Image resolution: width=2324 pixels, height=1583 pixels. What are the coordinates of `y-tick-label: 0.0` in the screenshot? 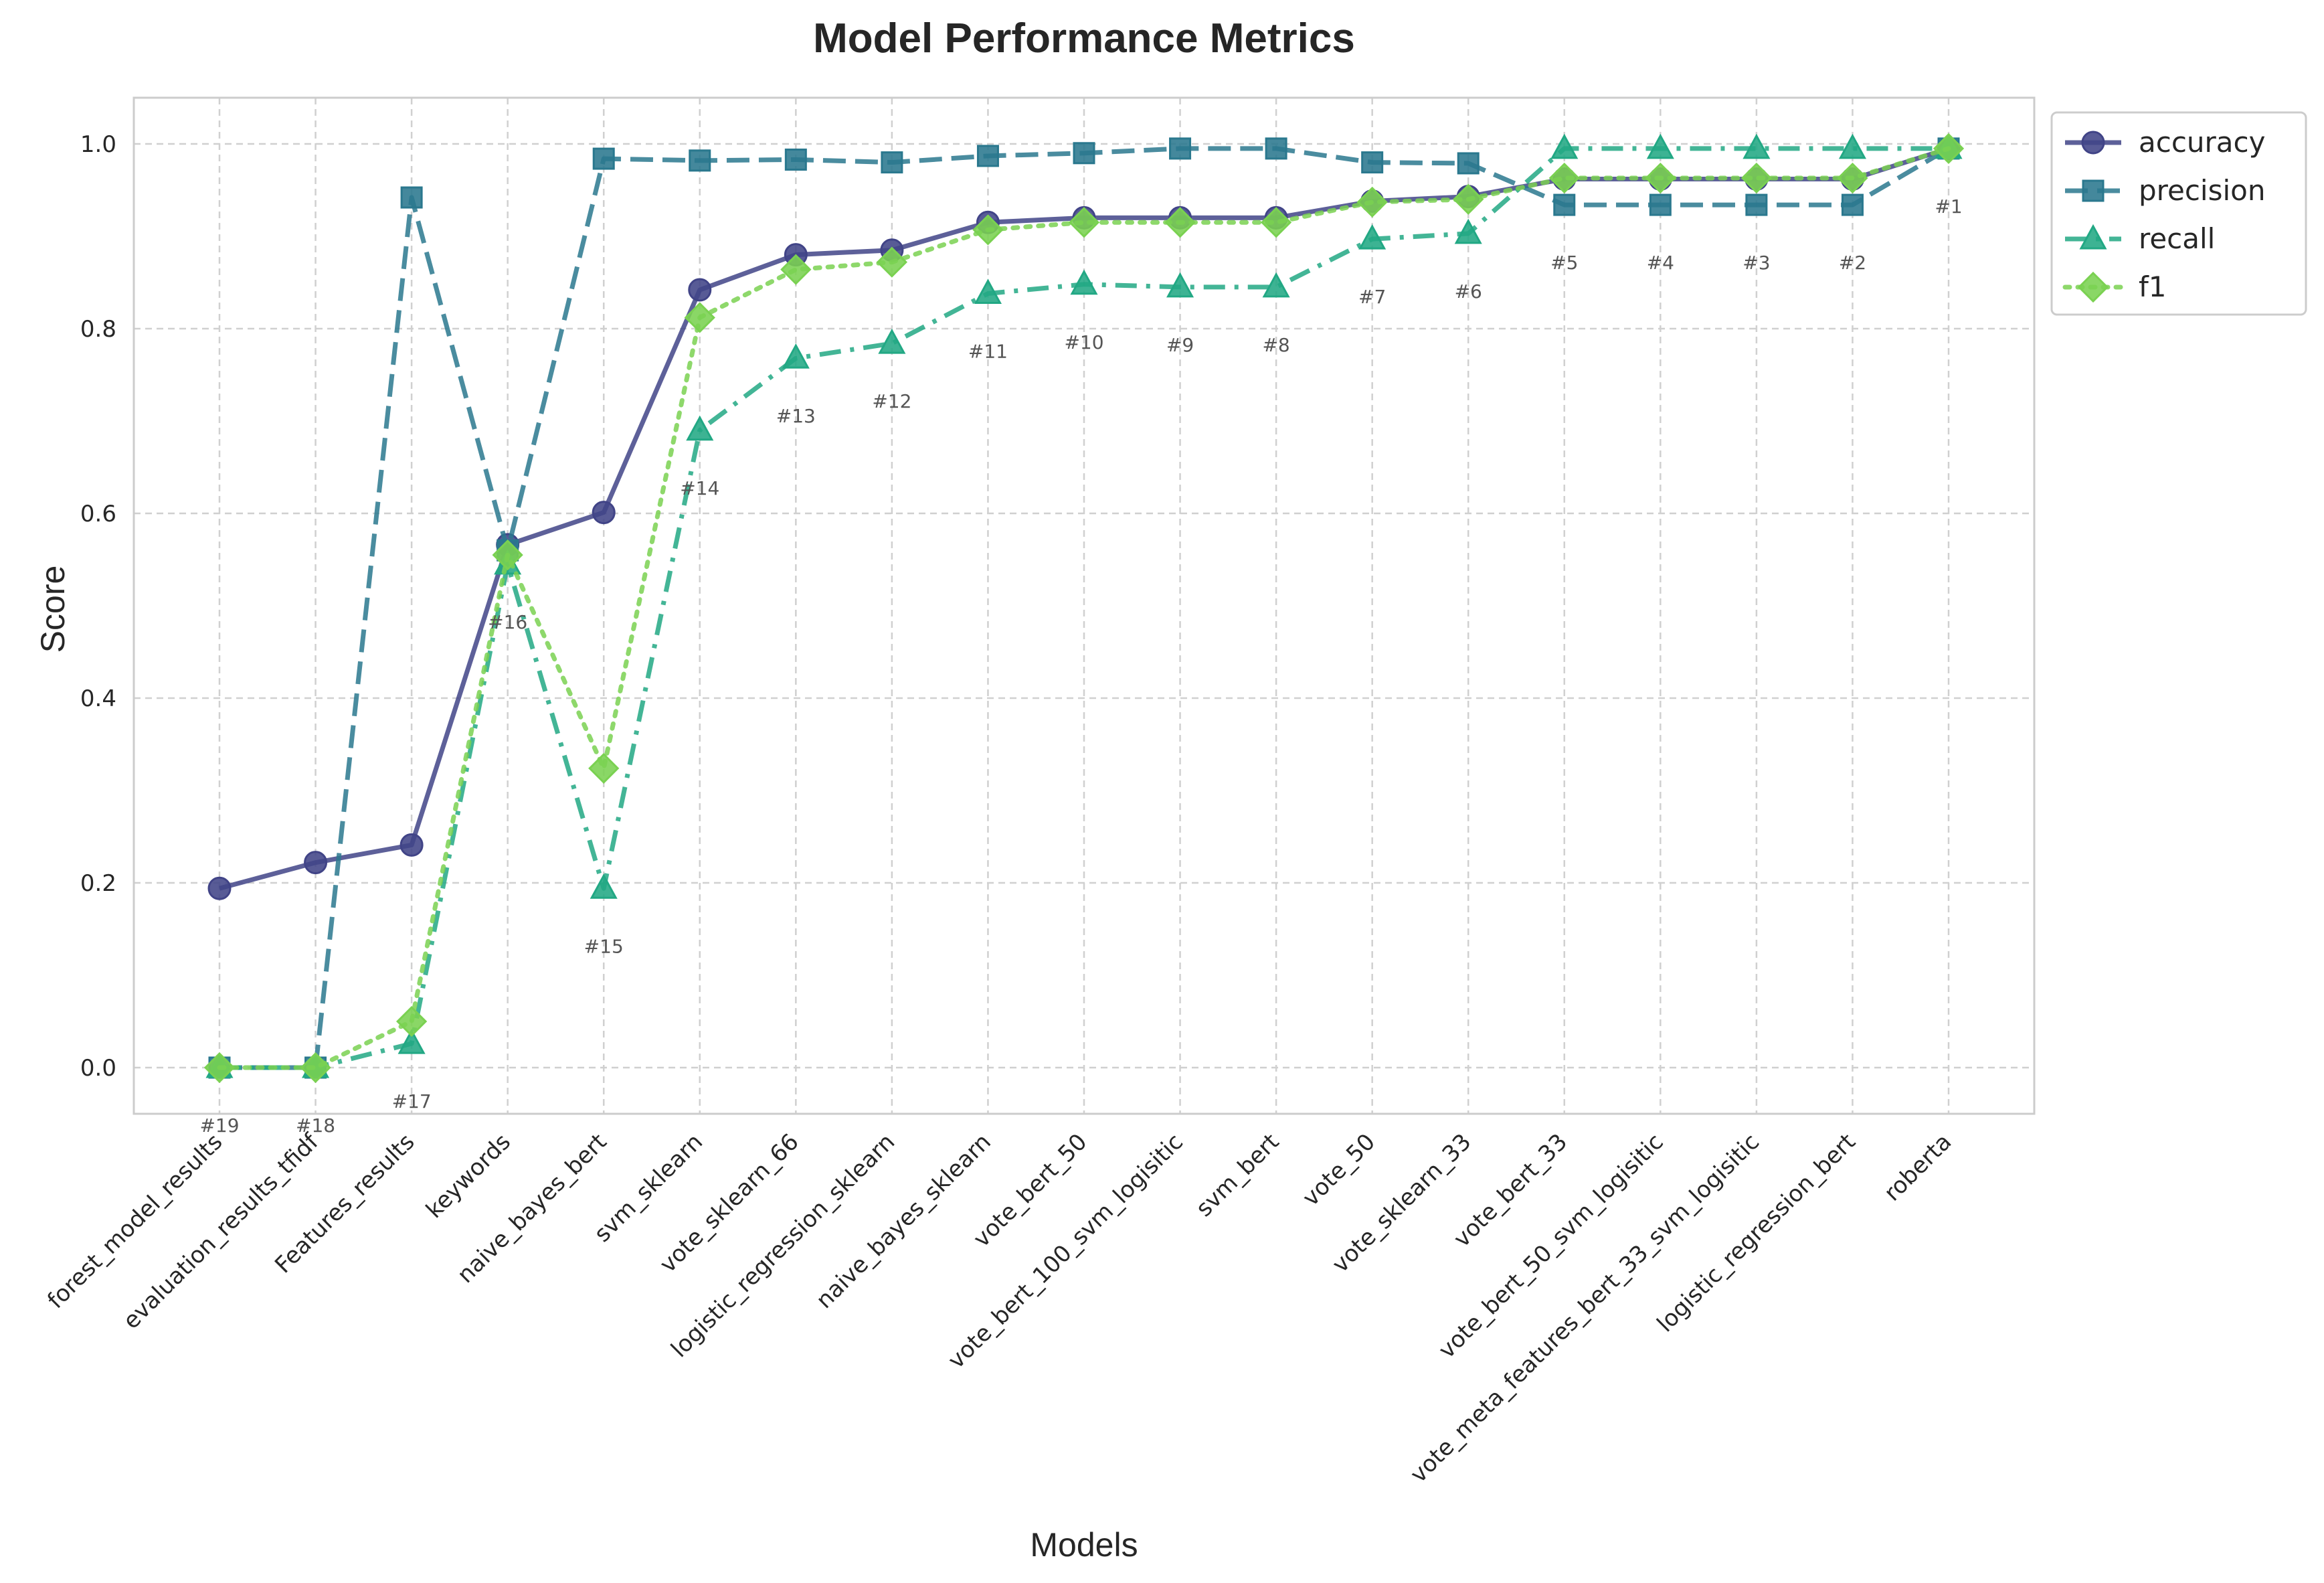 It's located at (98, 1069).